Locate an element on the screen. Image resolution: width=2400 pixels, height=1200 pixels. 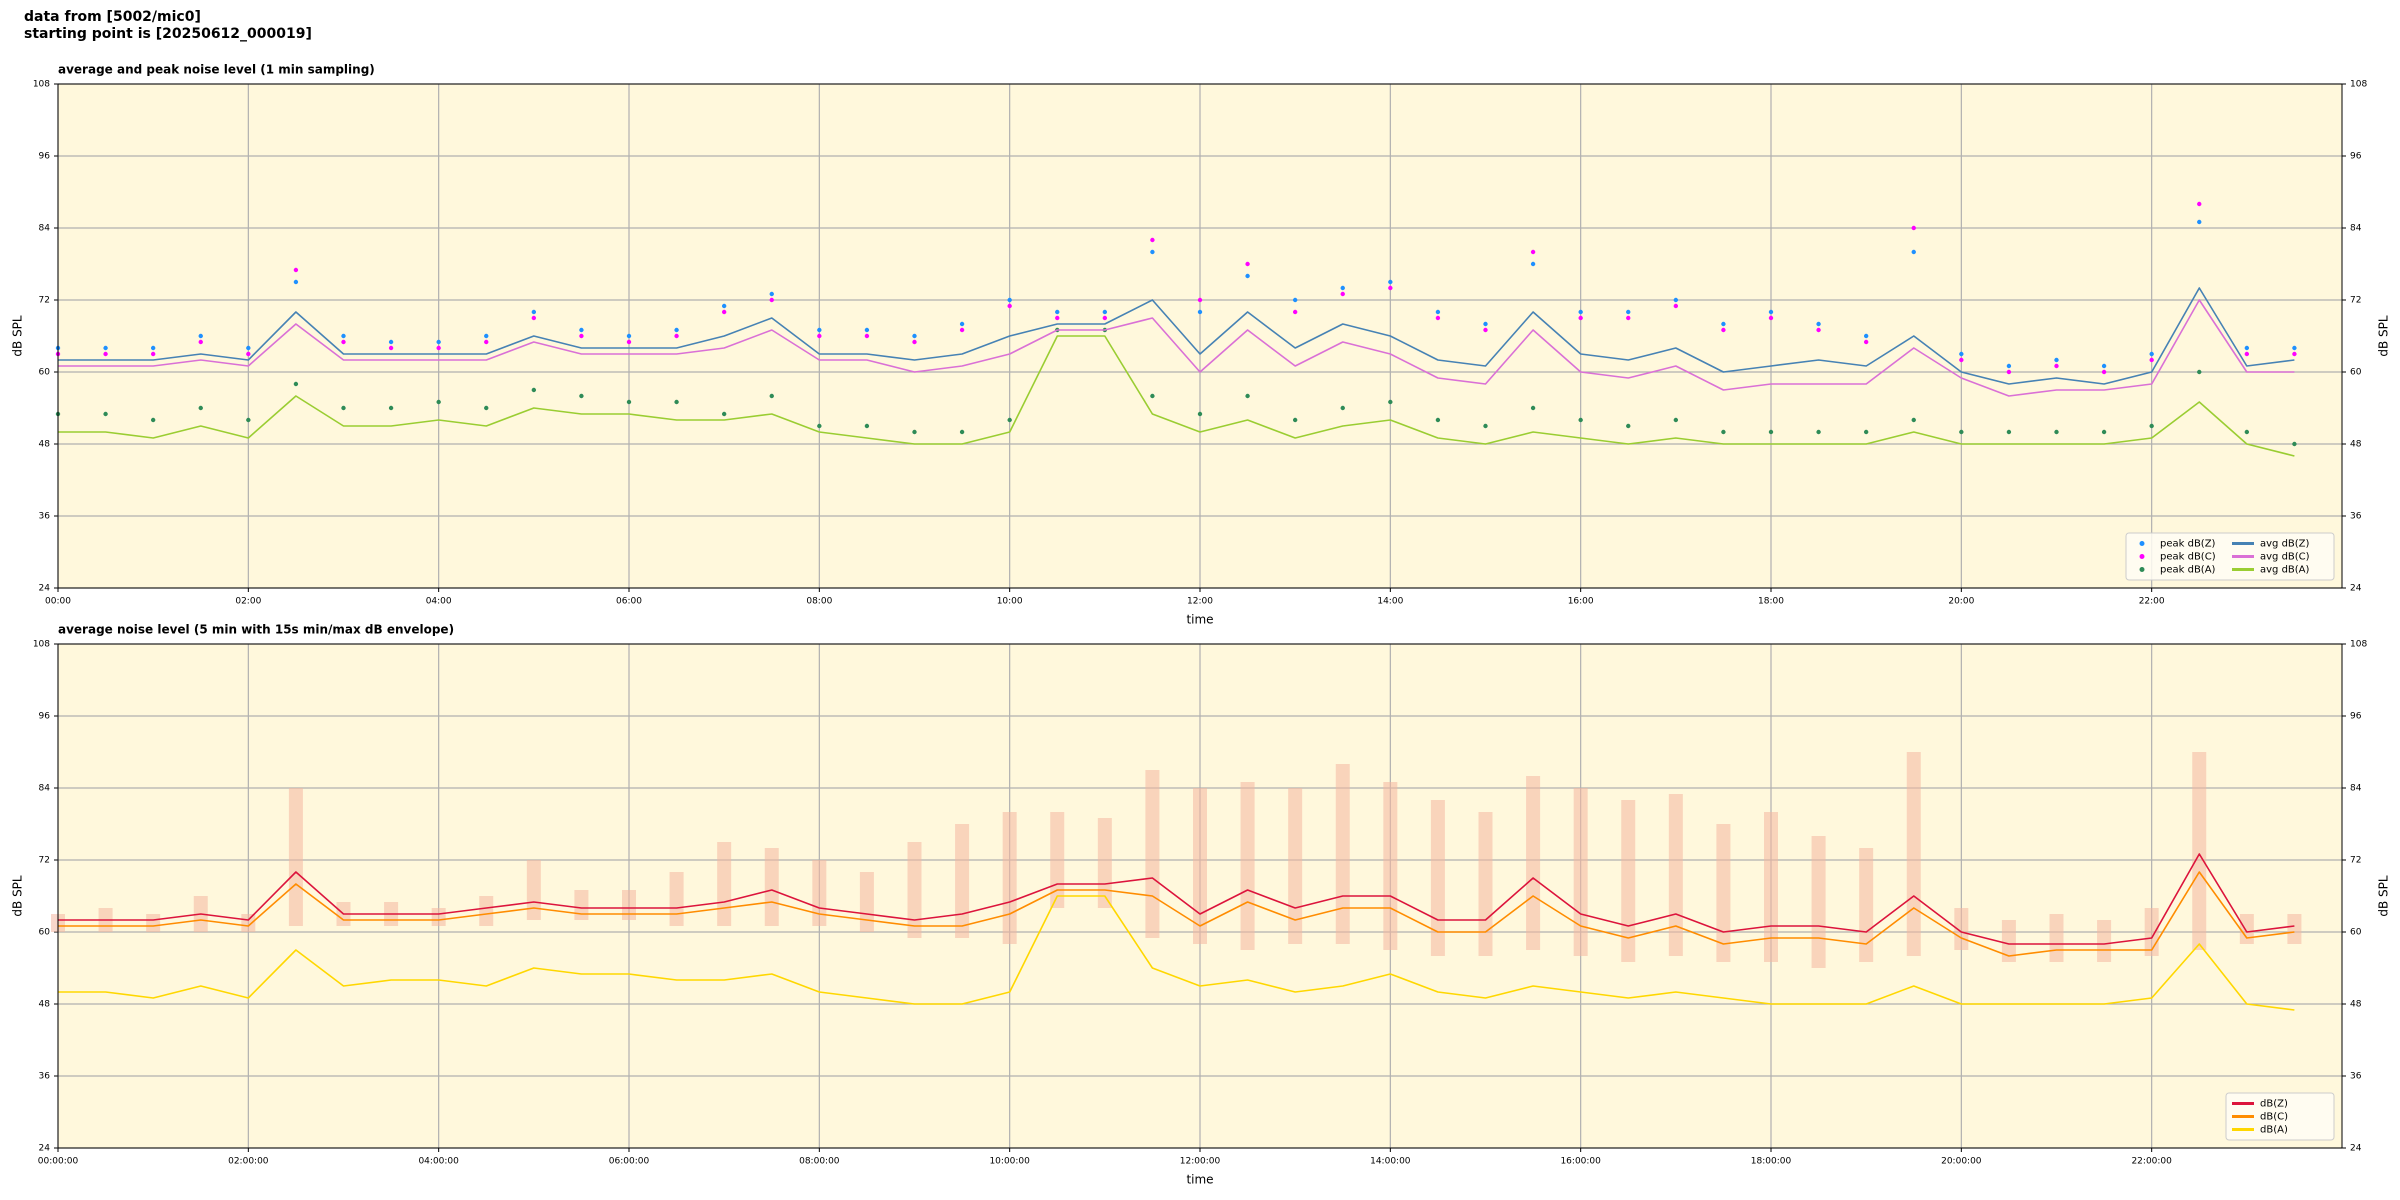
x-tick-label: 08:00:00 is located at coordinates (819, 1162).